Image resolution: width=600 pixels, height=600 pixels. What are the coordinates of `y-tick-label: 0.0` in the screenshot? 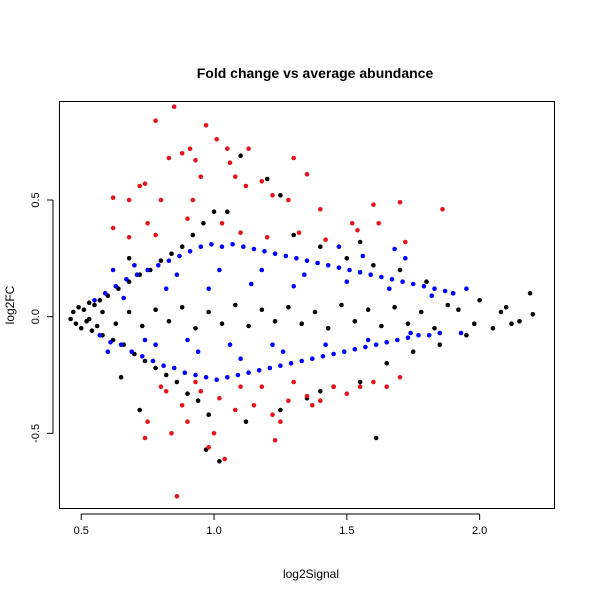 It's located at (36, 316).